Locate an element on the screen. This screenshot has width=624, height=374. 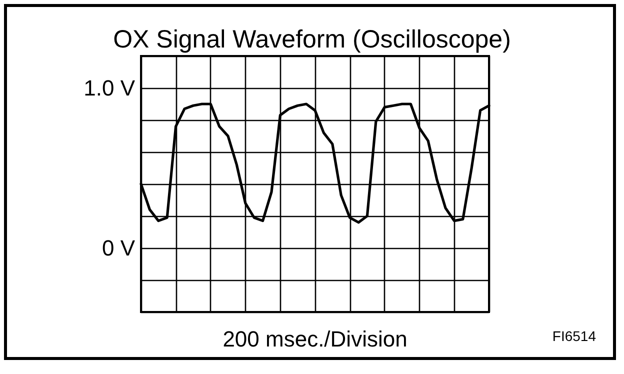
y-tick-label: 0 V is located at coordinates (119, 248).